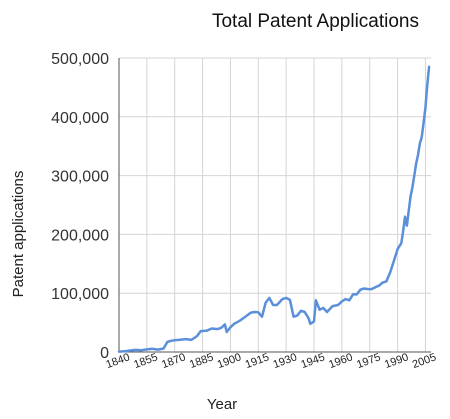 This screenshot has height=419, width=450. What do you see at coordinates (340, 361) in the screenshot?
I see `x-tick-label: 1960` at bounding box center [340, 361].